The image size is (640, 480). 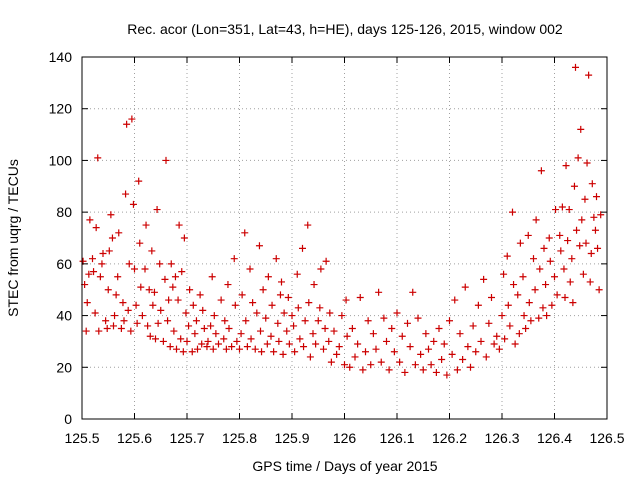 I want to click on x-tick-label: 125.7, so click(x=186, y=438).